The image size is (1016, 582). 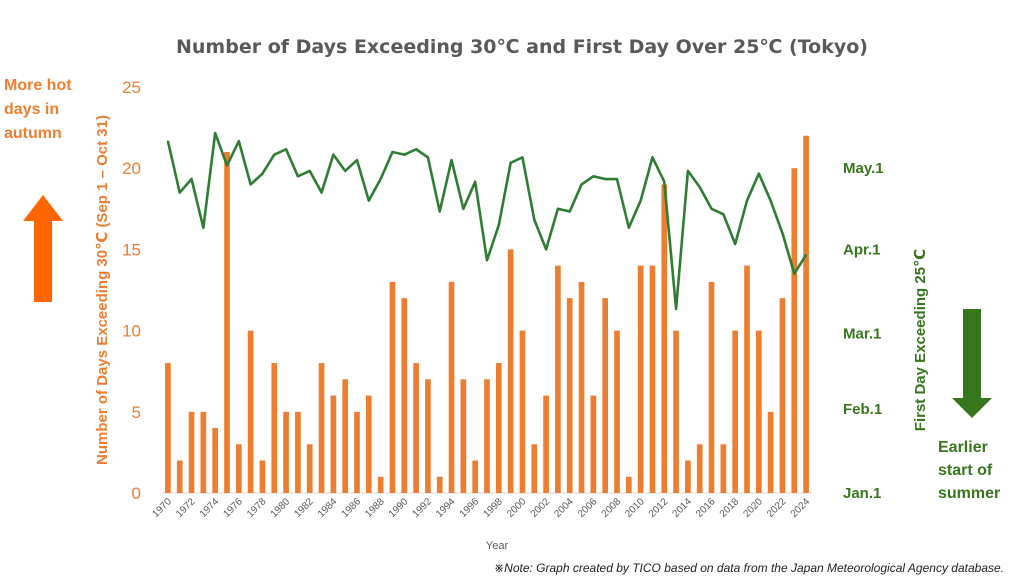 What do you see at coordinates (541, 508) in the screenshot?
I see `x-tick: 2002` at bounding box center [541, 508].